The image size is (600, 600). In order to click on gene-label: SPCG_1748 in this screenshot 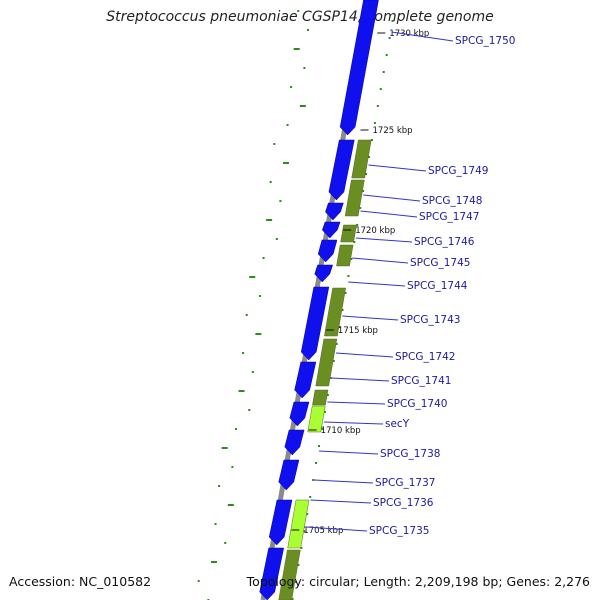, I will do `click(452, 201)`.